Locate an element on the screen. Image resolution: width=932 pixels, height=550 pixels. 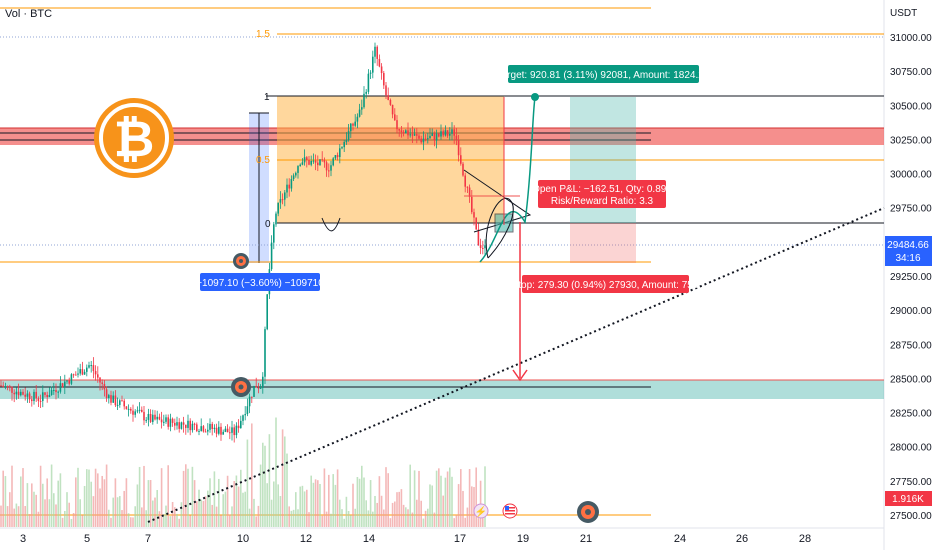
x-tick-label: 14 is located at coordinates (369, 539).